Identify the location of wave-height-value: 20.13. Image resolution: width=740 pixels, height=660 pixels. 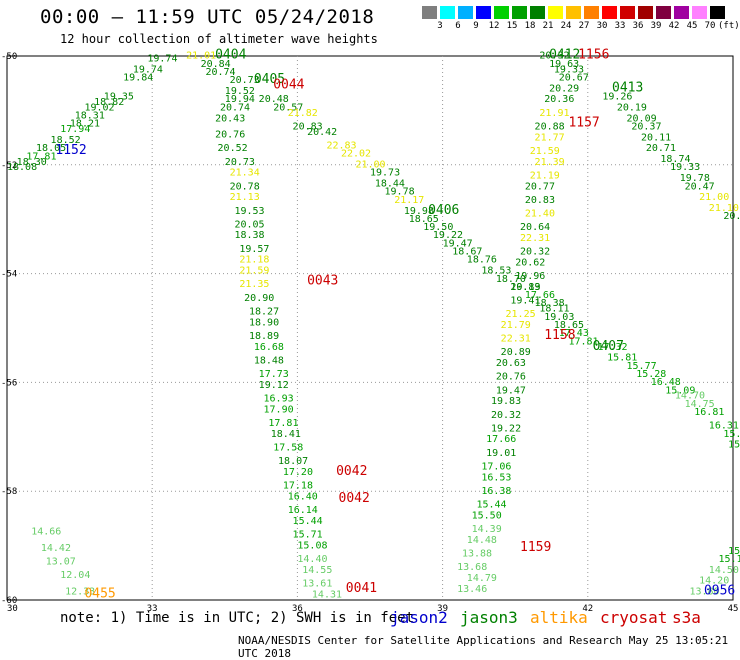
(525, 287).